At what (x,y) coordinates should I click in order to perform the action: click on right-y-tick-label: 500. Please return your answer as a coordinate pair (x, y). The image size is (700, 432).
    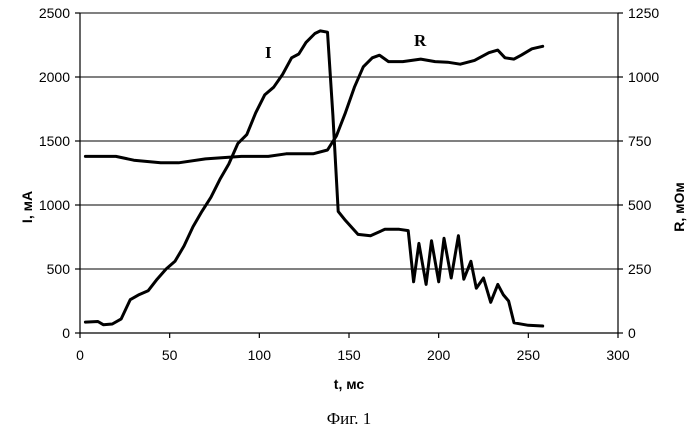
    Looking at the image, I should click on (640, 205).